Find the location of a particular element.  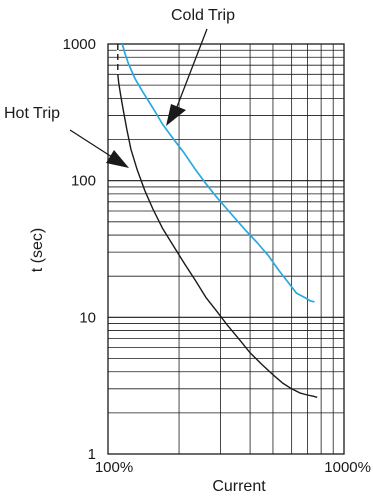

annotation-cold-trip: Cold Trip is located at coordinates (200, 66).